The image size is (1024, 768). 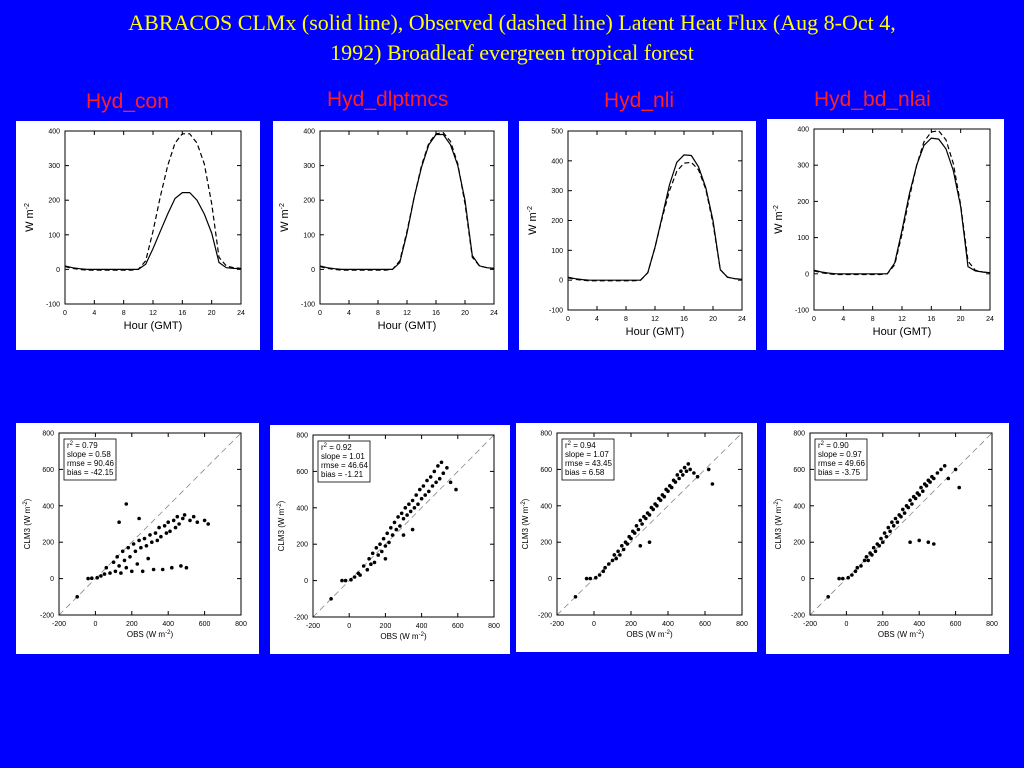 I want to click on y-tick-label: 0, so click(x=807, y=274).